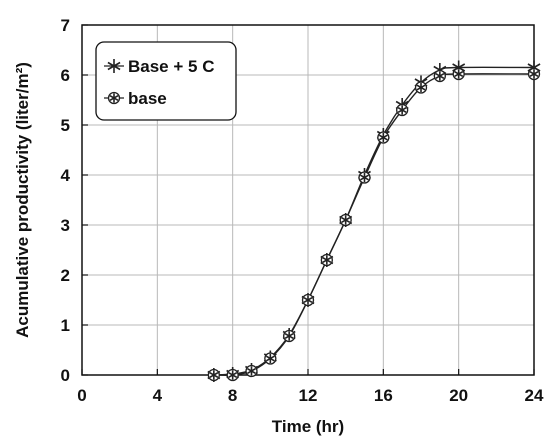  I want to click on x-tick-label: 4, so click(158, 395).